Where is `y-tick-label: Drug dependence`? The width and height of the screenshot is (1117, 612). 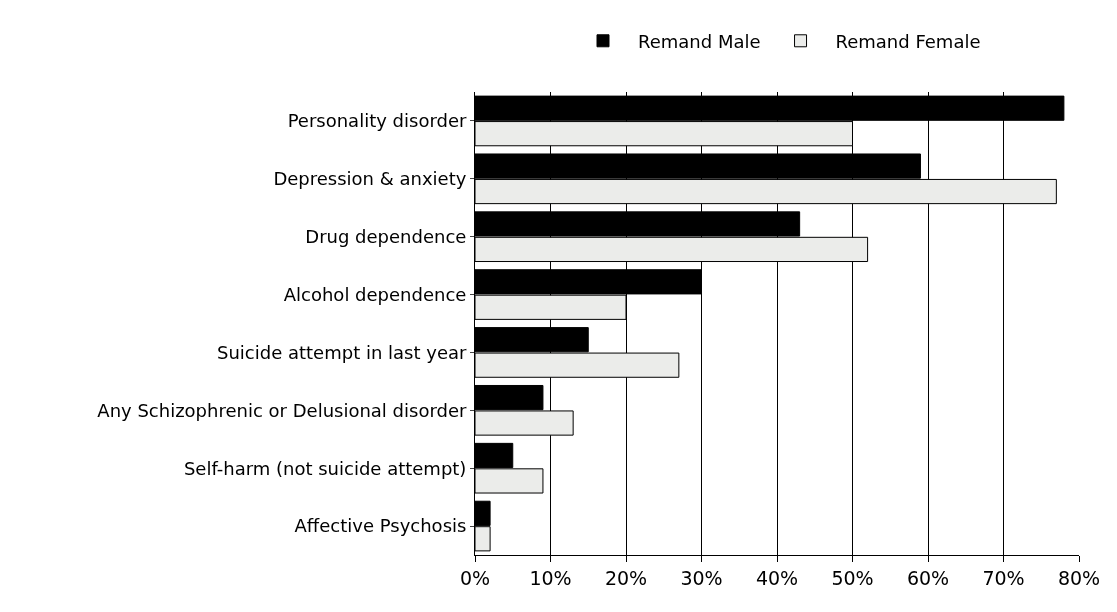
y-tick-label: Drug dependence is located at coordinates (386, 236).